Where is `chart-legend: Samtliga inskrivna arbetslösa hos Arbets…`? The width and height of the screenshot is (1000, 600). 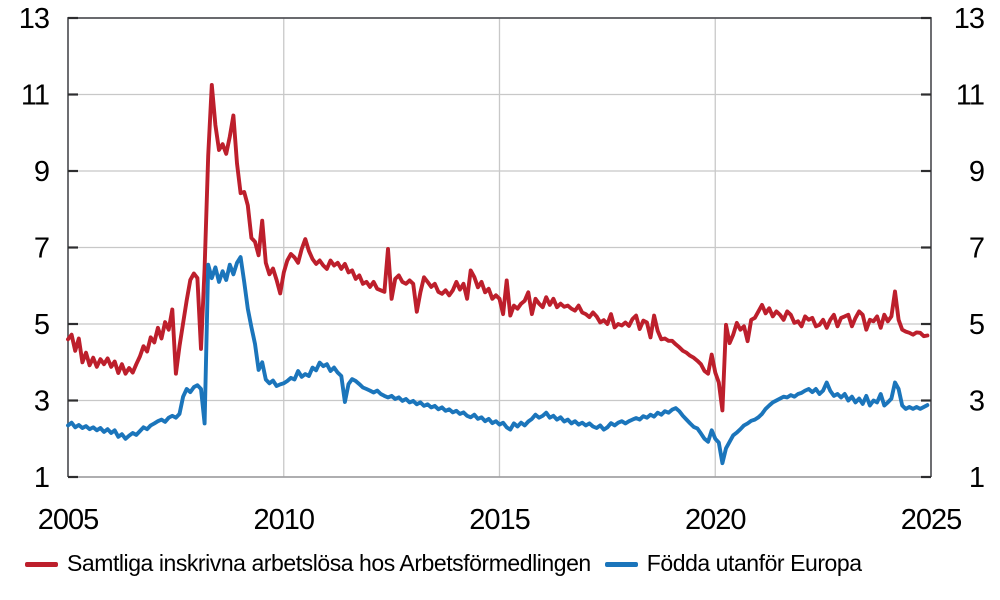
chart-legend: Samtliga inskrivna arbetslösa hos Arbets… is located at coordinates (443, 564).